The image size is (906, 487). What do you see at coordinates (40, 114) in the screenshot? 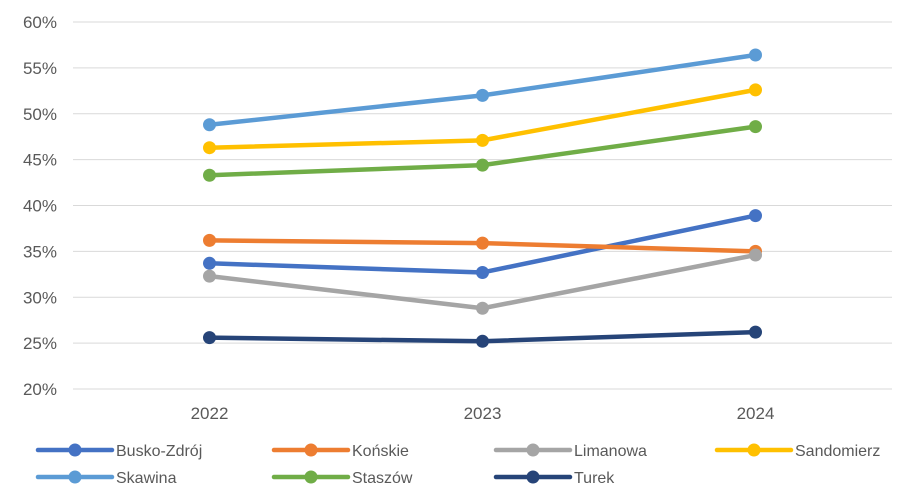
I see `y-tick-label: 50%` at bounding box center [40, 114].